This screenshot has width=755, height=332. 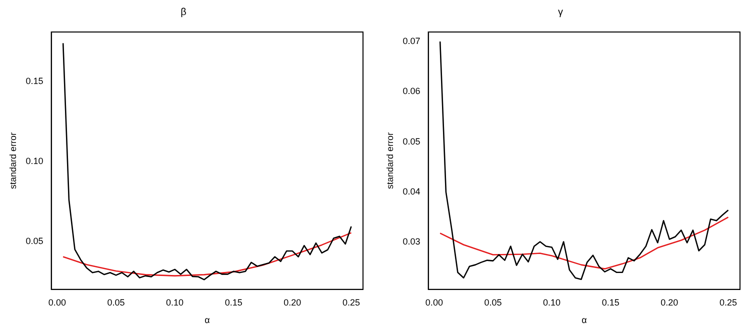 What do you see at coordinates (35, 81) in the screenshot?
I see `y-tick-label: 0.15` at bounding box center [35, 81].